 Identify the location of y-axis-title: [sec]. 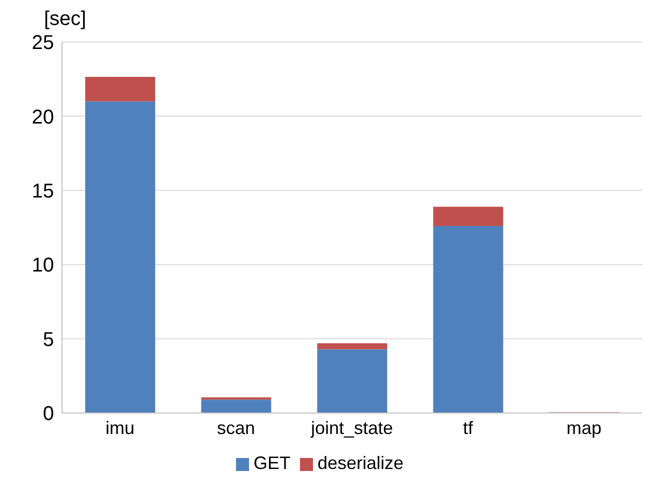
(65, 19).